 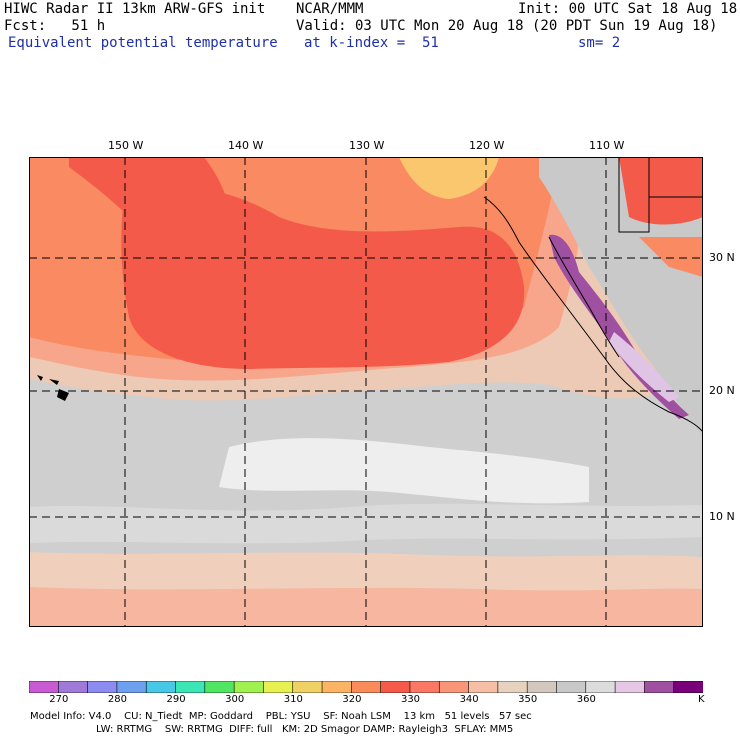 I want to click on field-name: Equivalent potential temperature, so click(x=143, y=43).